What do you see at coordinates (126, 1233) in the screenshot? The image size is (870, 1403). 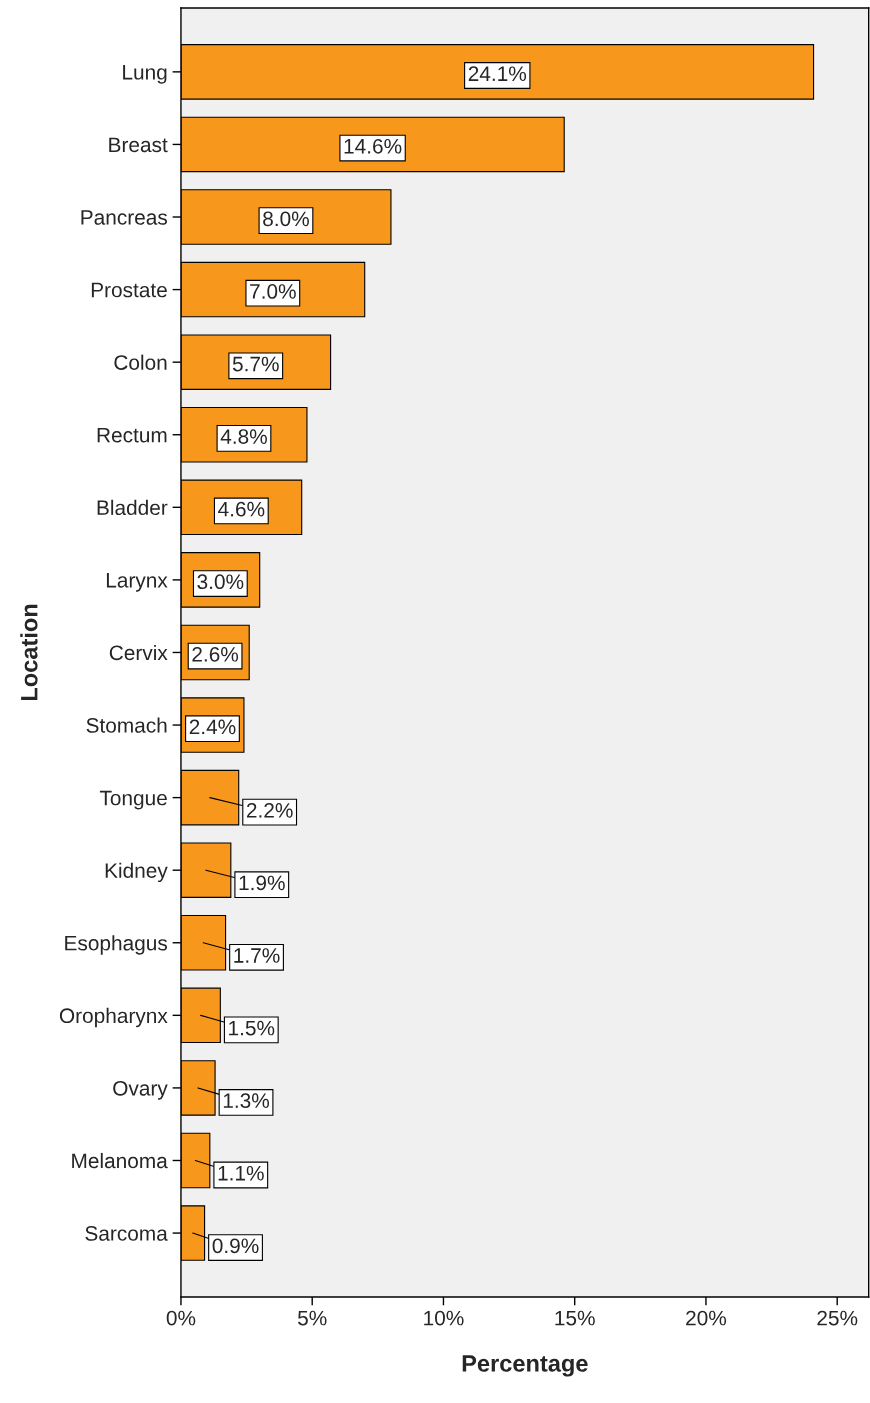 I see `y-tick-label: Sarcoma` at bounding box center [126, 1233].